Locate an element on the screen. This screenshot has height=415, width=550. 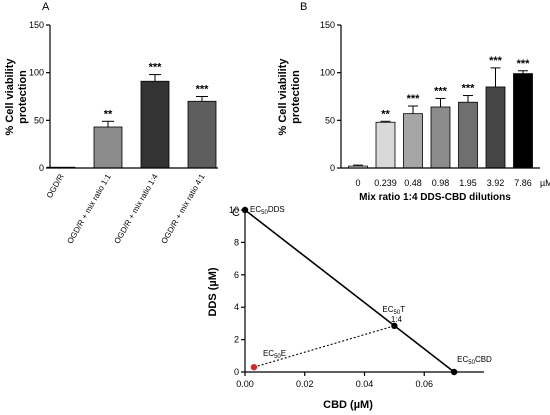
panel-b-xlabel: Mix ratio 1:4 DDS-CBD dilutions is located at coordinates (435, 197).